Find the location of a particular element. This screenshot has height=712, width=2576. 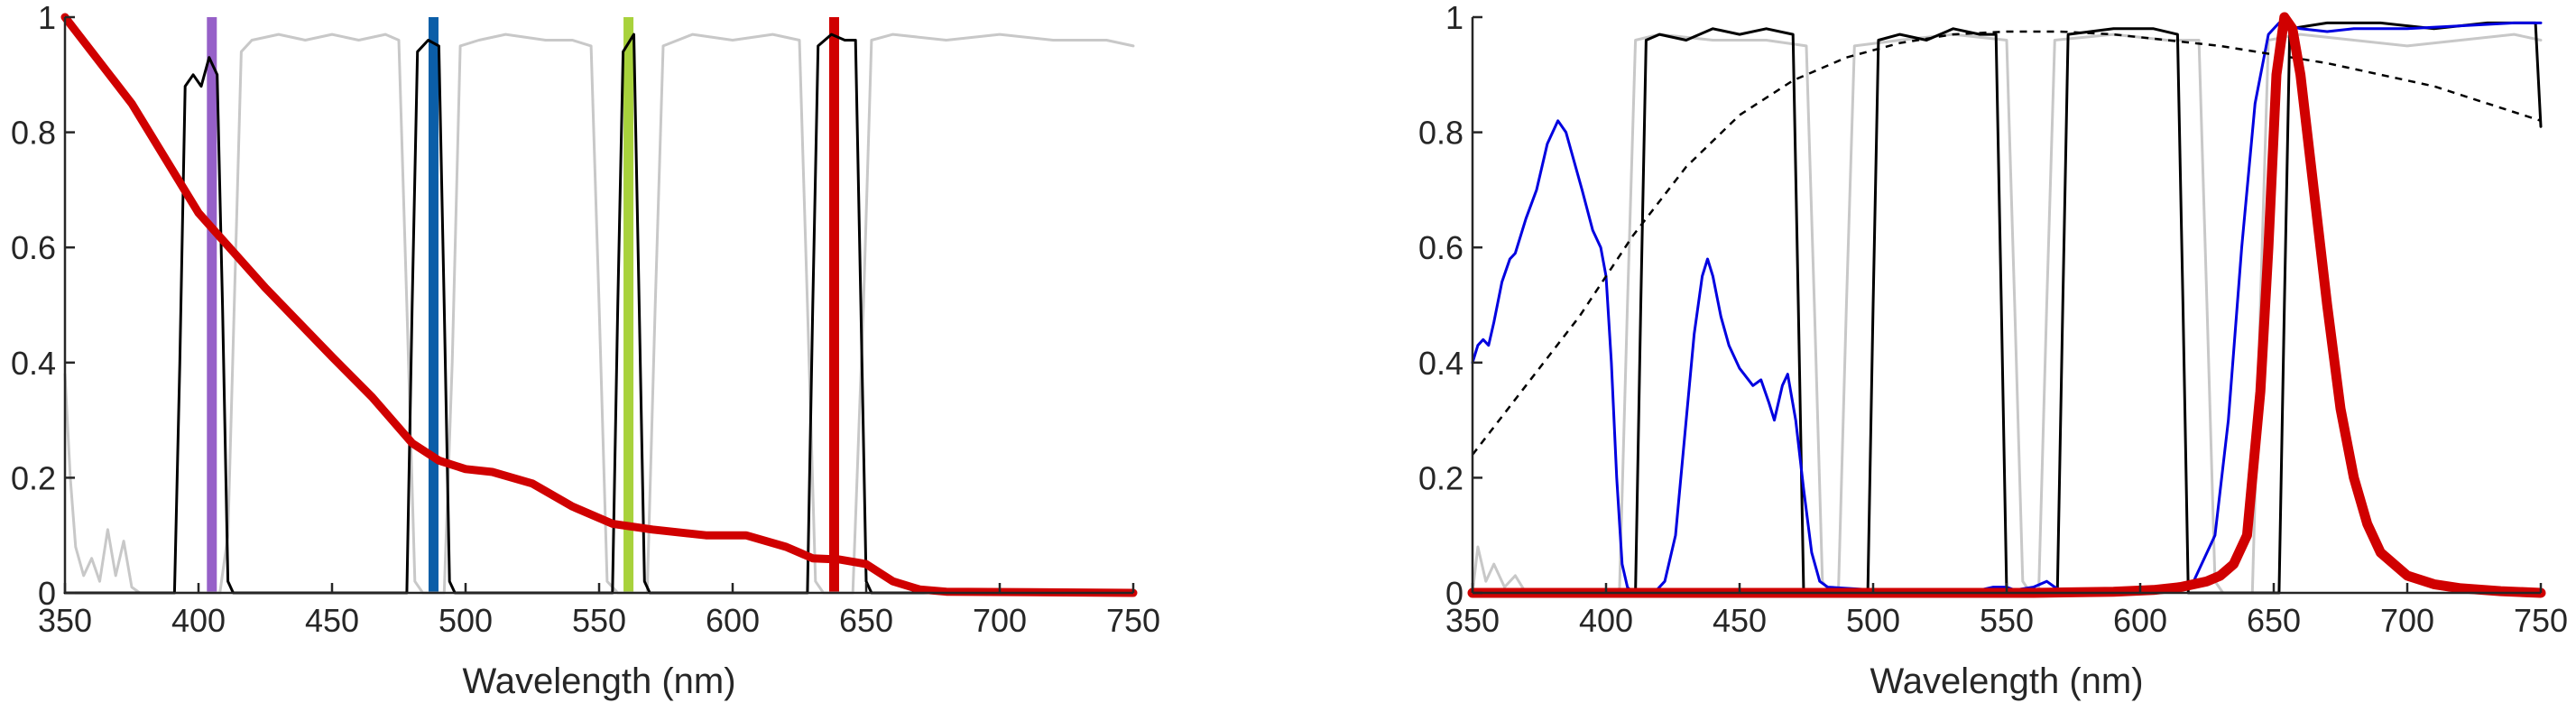

right-x-tick-label-6: 650 is located at coordinates (2274, 621).